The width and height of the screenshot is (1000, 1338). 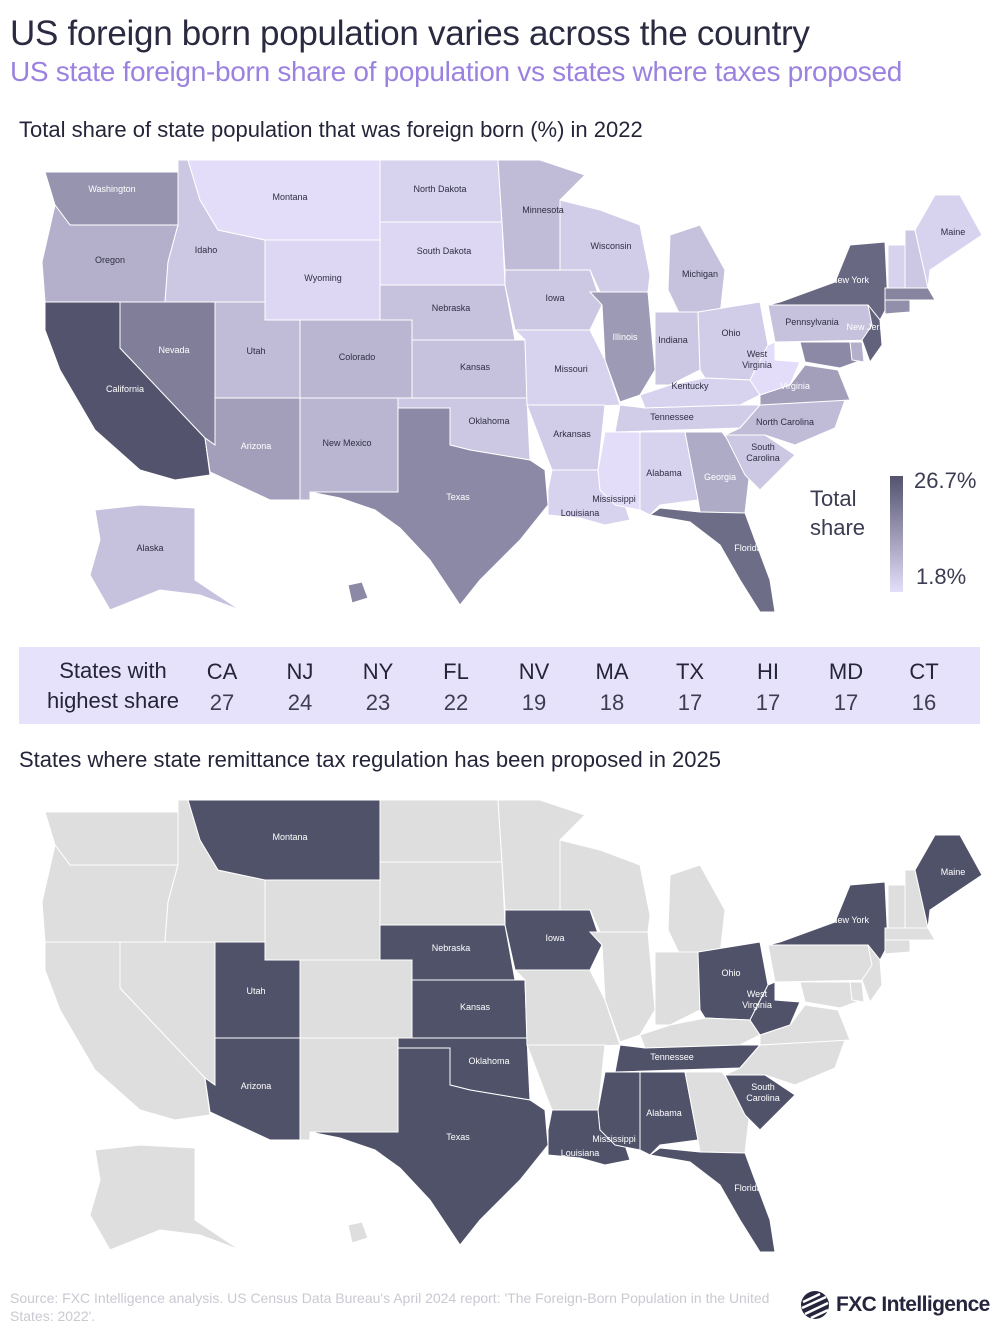 What do you see at coordinates (356, 999) in the screenshot?
I see `state-colorado` at bounding box center [356, 999].